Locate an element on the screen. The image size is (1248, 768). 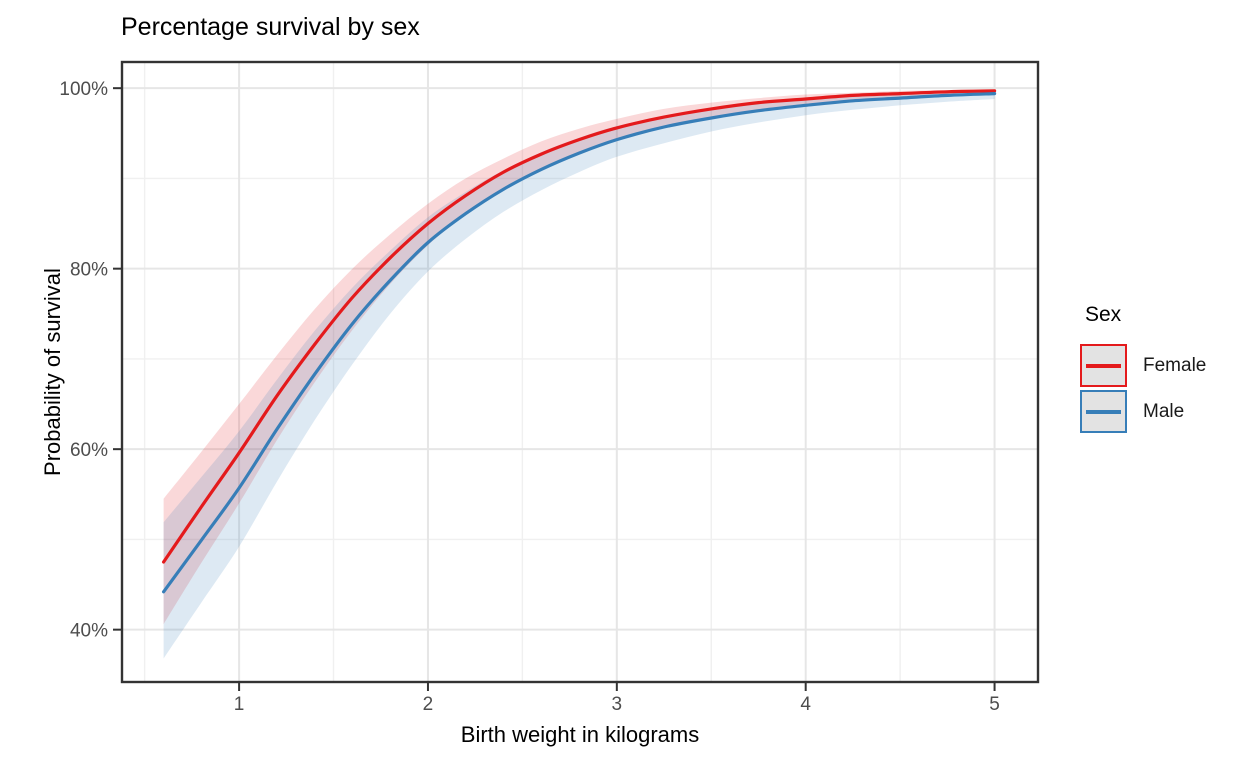
x-tick-label-1: 1 is located at coordinates (239, 704).